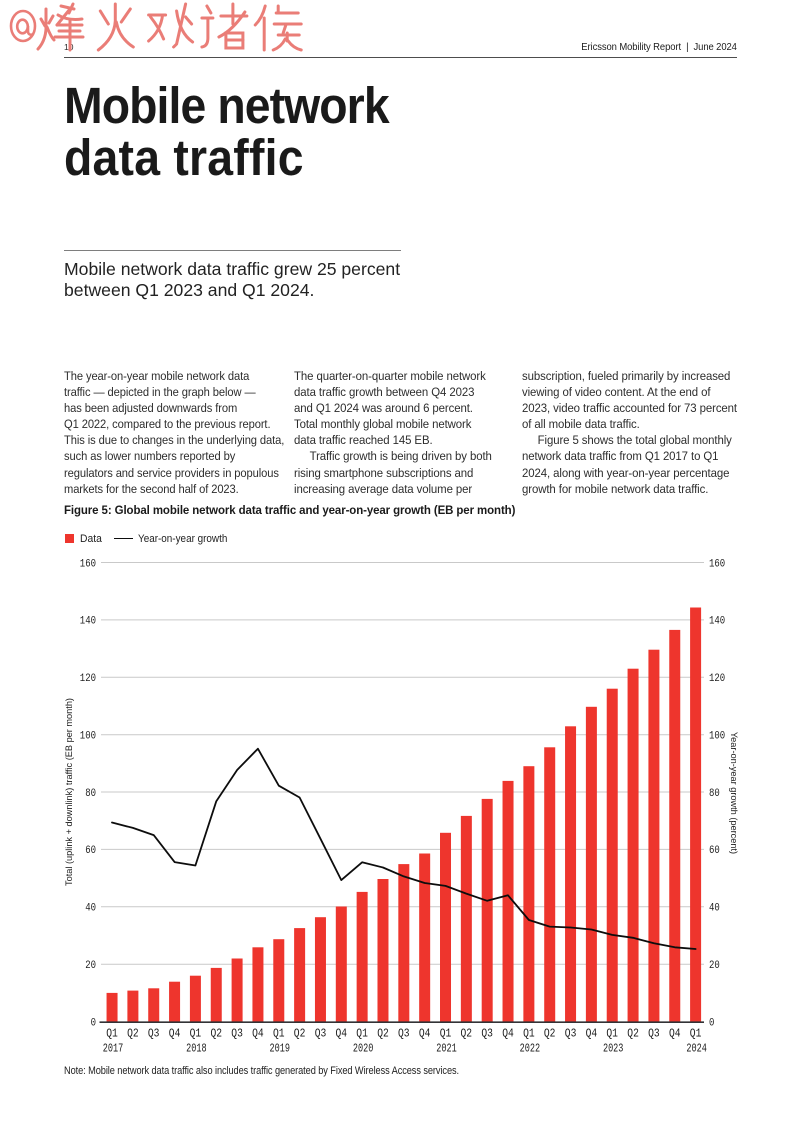 This screenshot has height=1132, width=800. Describe the element at coordinates (363, 1048) in the screenshot. I see `svg-text: 2020` at that location.